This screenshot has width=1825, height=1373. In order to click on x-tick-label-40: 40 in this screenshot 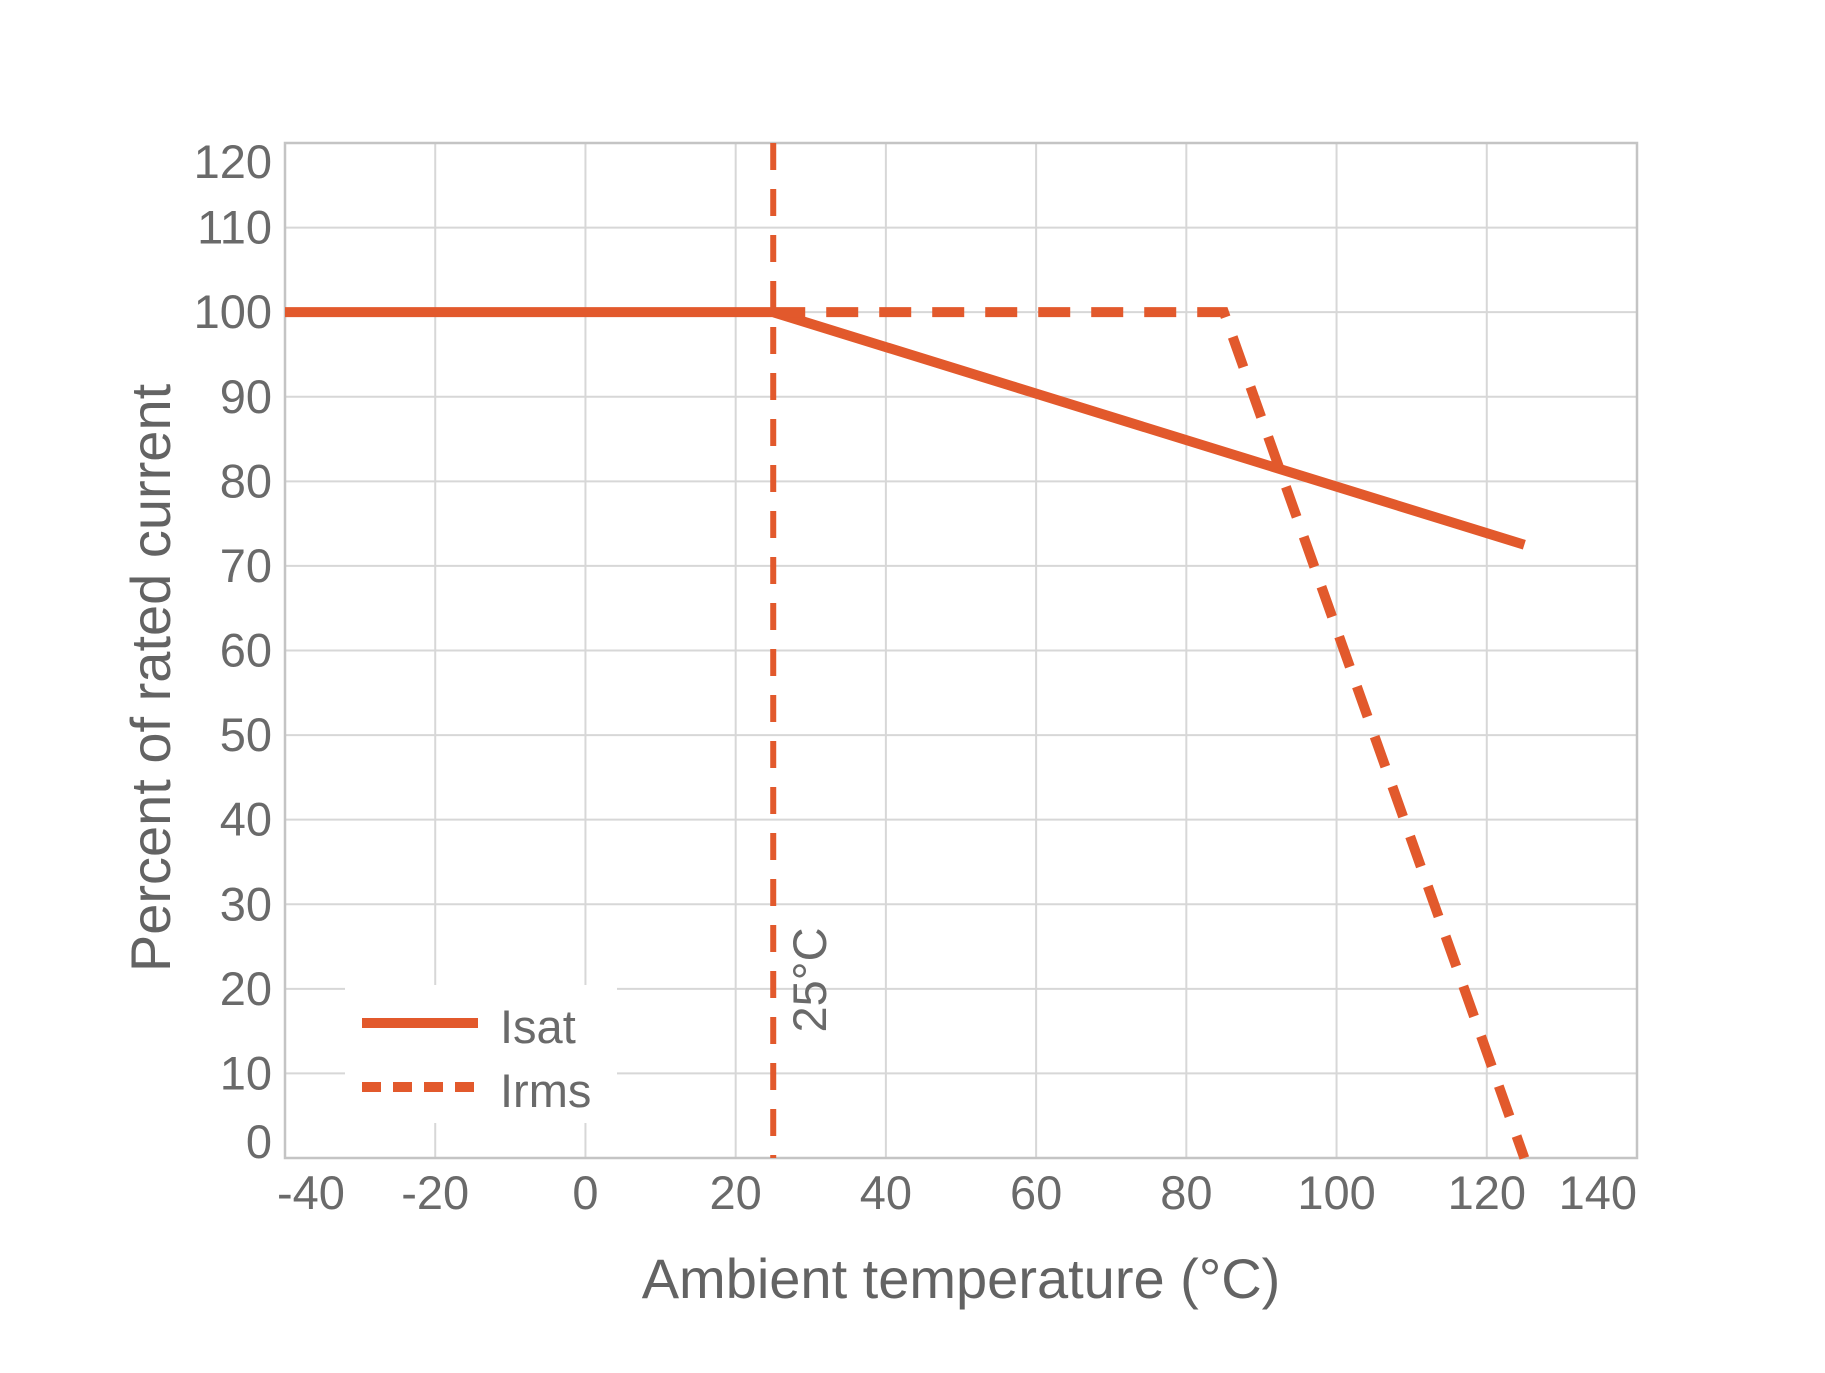, I will do `click(886, 1192)`.